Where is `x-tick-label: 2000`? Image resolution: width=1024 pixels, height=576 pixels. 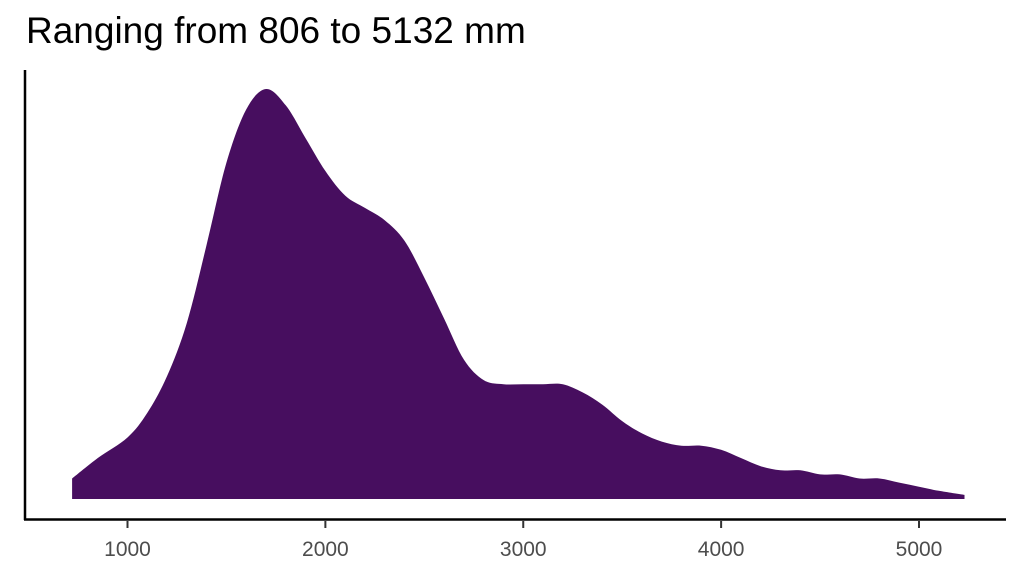
x-tick-label: 2000 is located at coordinates (325, 549).